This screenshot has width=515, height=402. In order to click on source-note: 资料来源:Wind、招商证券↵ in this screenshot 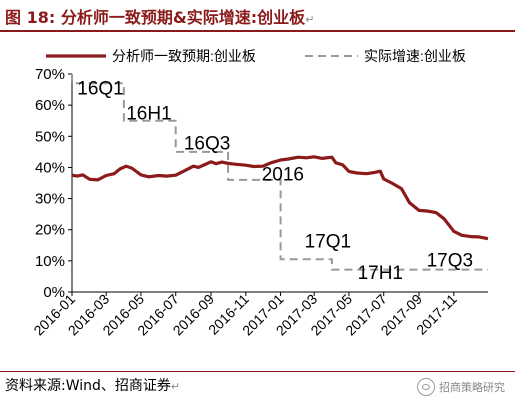, I will do `click(92, 385)`.